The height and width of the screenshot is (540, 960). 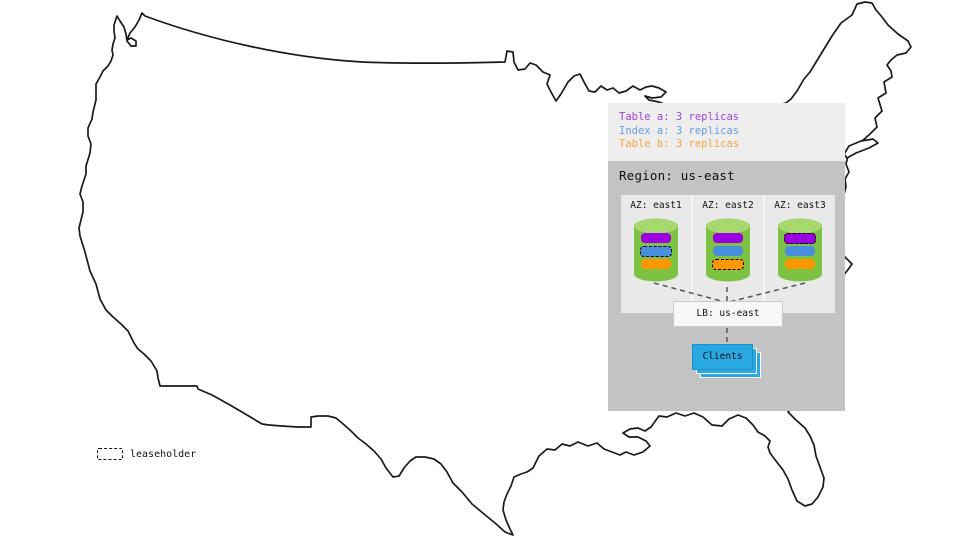 I want to click on az-east3: AZ: east3, so click(x=799, y=254).